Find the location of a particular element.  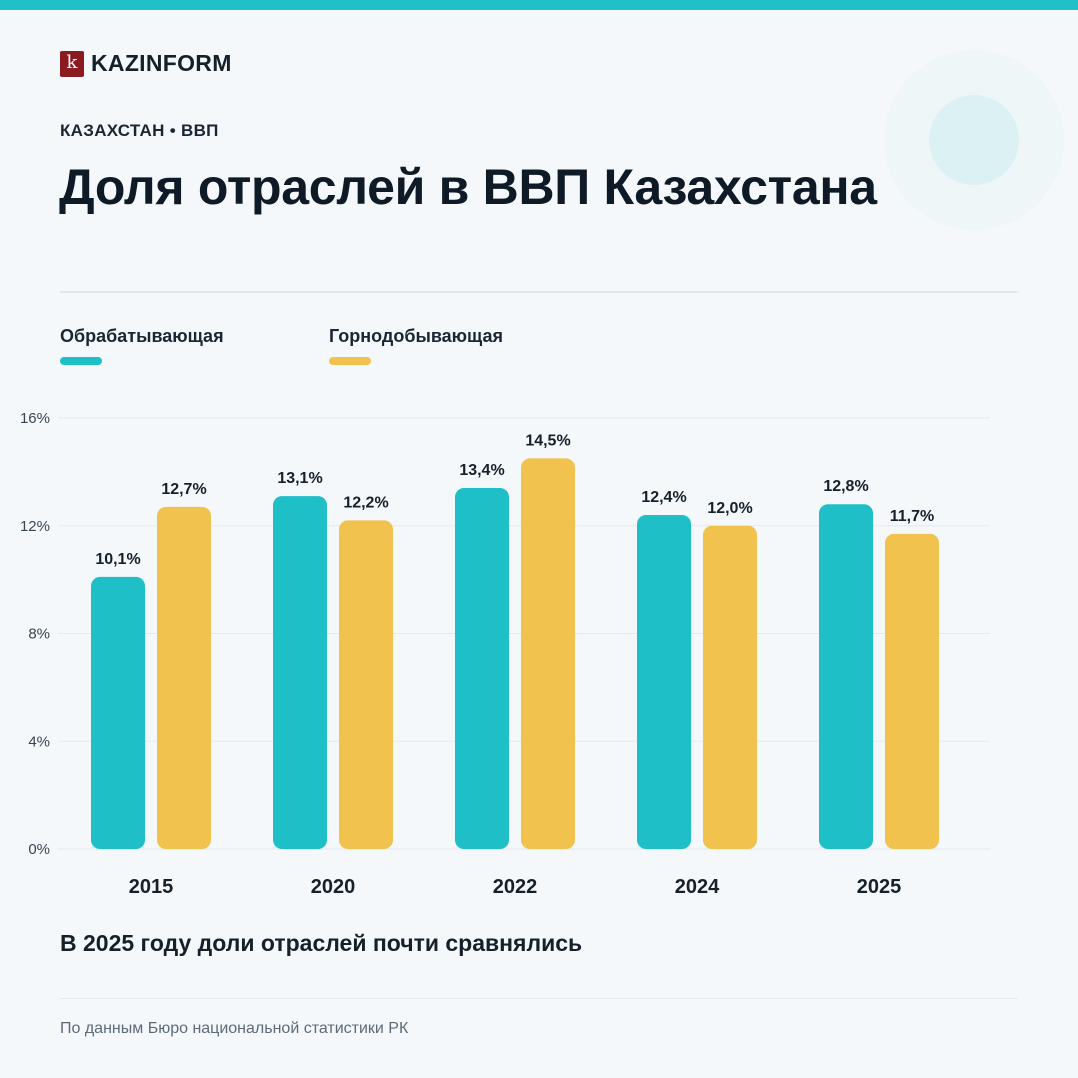

divider-top is located at coordinates (539, 292).